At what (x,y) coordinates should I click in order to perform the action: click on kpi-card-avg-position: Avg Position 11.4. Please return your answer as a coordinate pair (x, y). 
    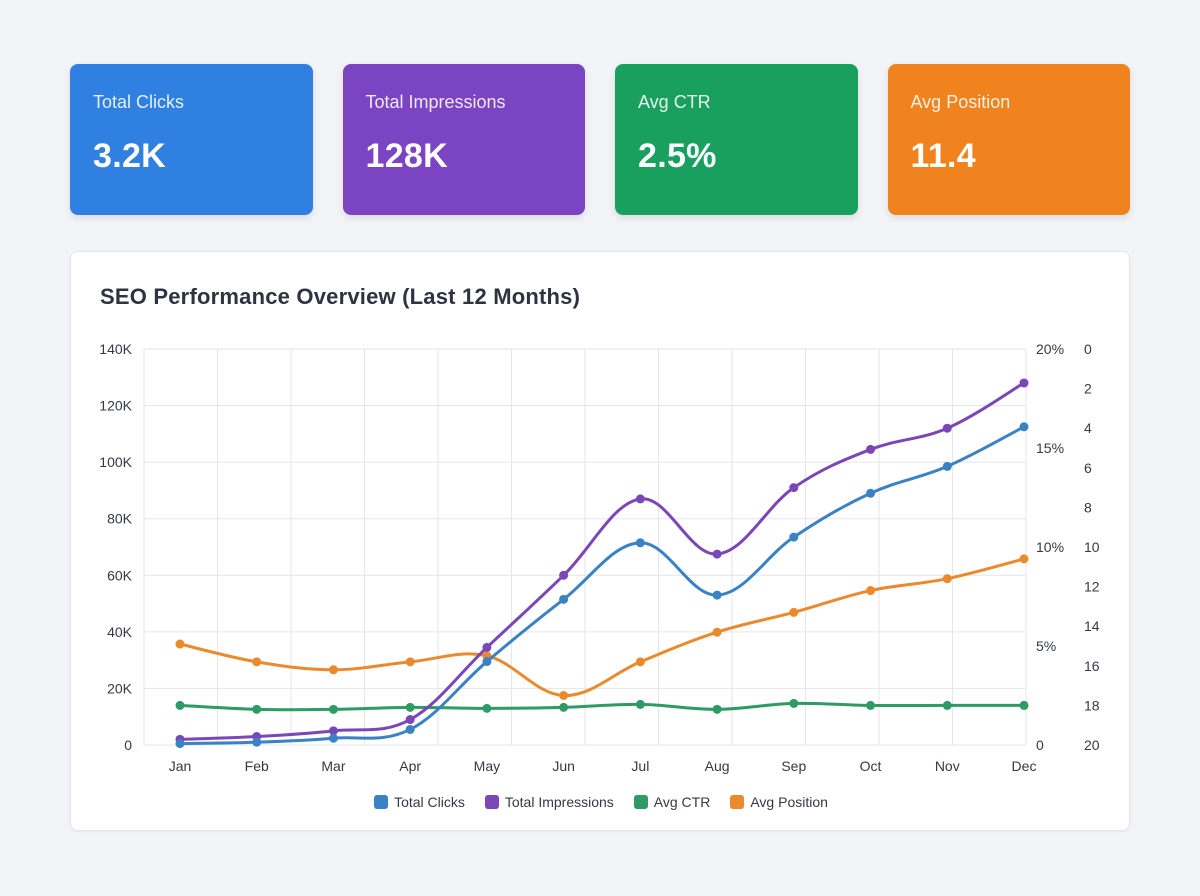
    Looking at the image, I should click on (1008, 139).